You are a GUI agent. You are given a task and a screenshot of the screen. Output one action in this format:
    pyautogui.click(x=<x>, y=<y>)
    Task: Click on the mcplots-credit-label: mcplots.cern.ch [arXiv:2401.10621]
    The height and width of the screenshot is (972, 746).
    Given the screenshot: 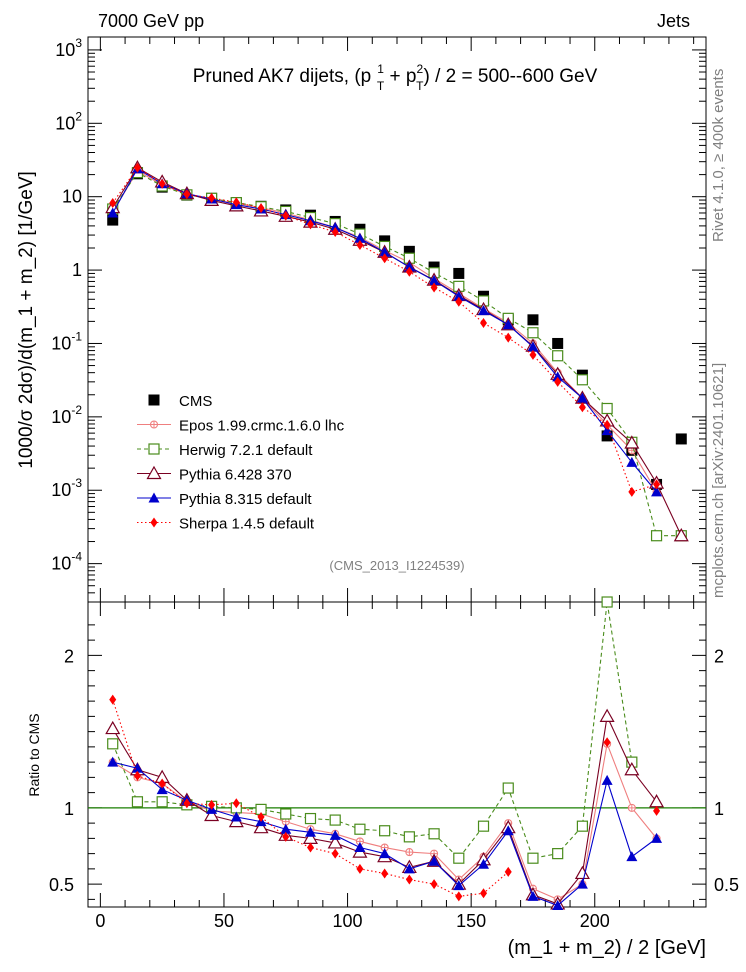 What is the action you would take?
    pyautogui.click(x=718, y=480)
    